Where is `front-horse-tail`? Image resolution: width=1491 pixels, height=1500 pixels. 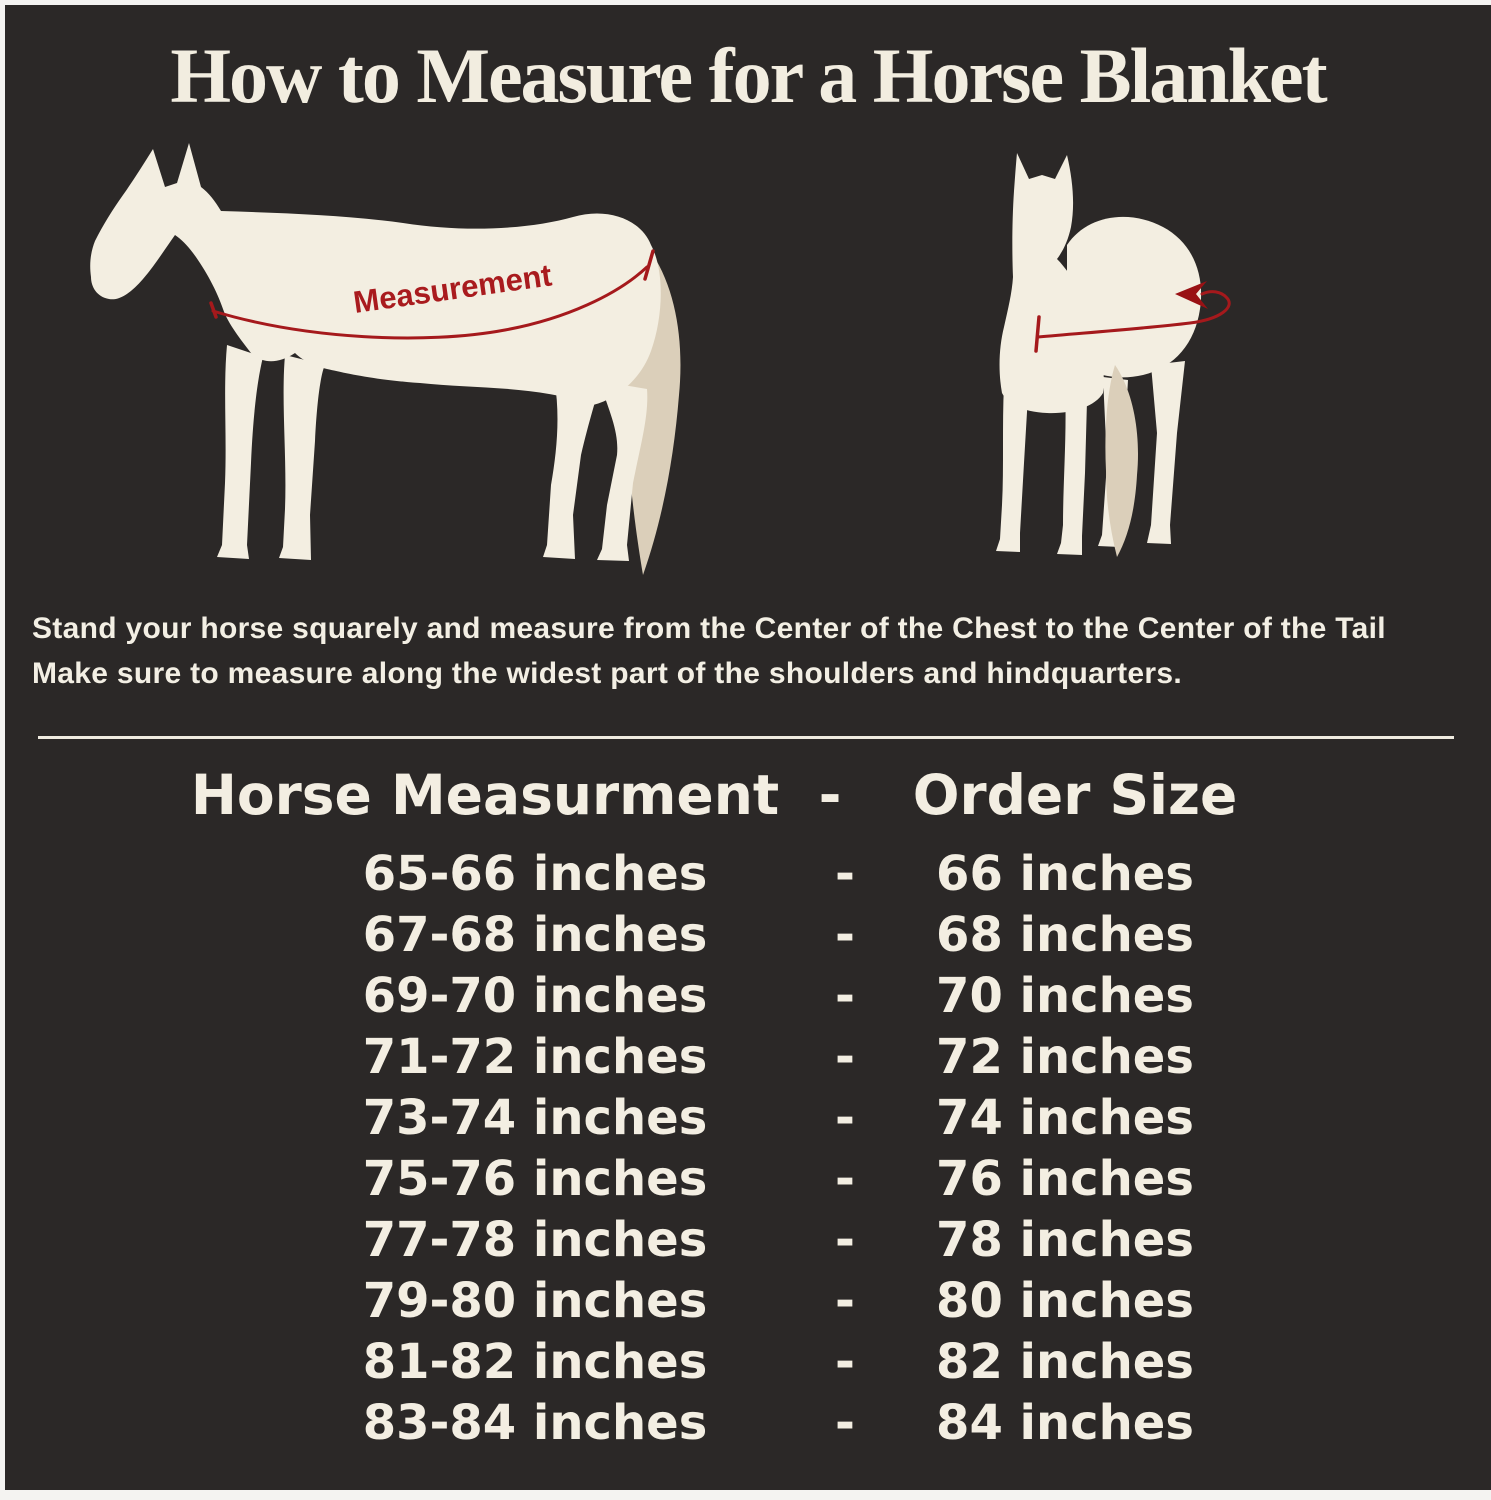 front-horse-tail is located at coordinates (1122, 461).